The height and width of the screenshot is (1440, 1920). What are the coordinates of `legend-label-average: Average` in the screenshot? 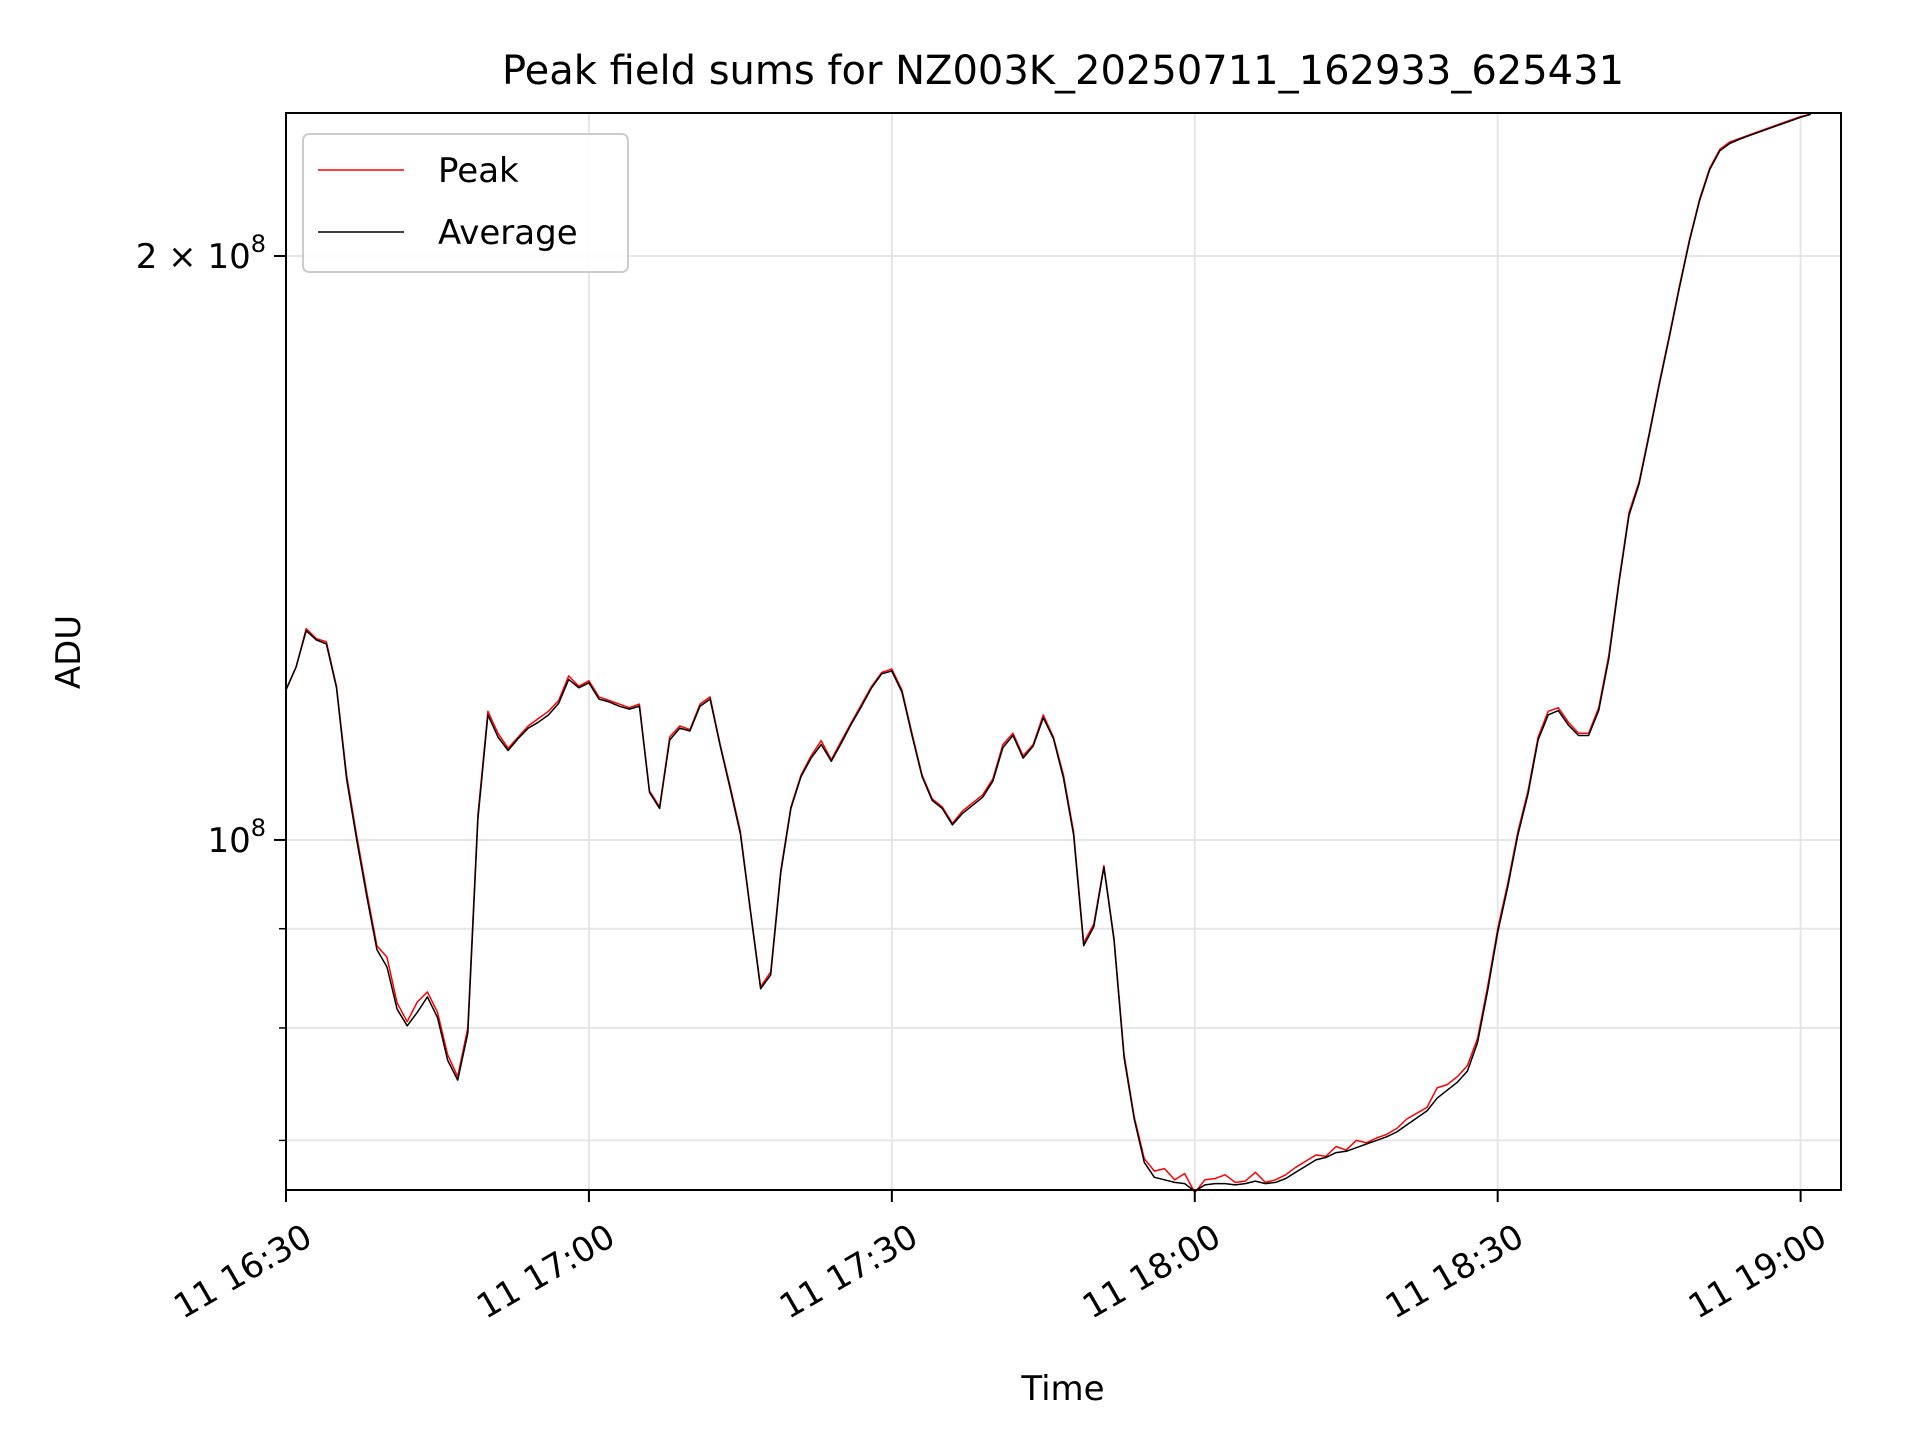 It's located at (508, 233).